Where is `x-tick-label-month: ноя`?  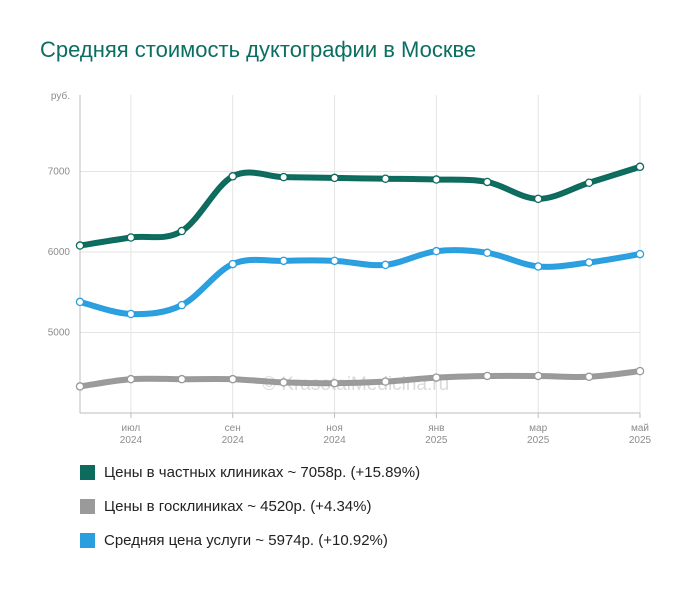 x-tick-label-month: ноя is located at coordinates (334, 428).